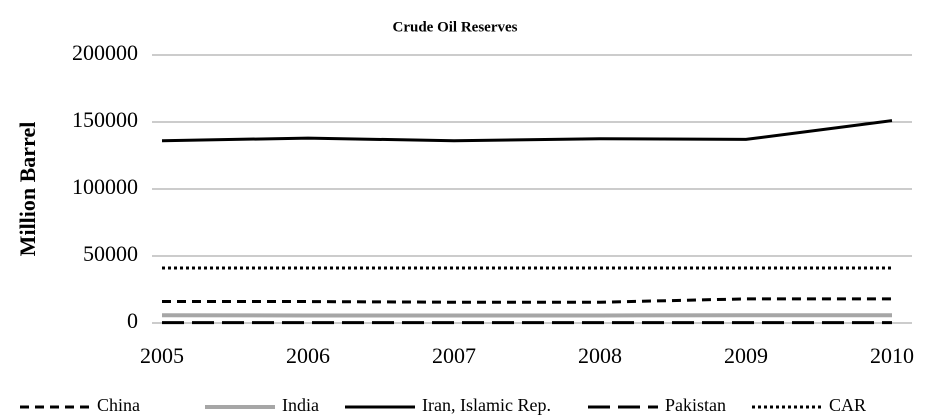  I want to click on y-axis-label: Million Barrel, so click(27, 189).